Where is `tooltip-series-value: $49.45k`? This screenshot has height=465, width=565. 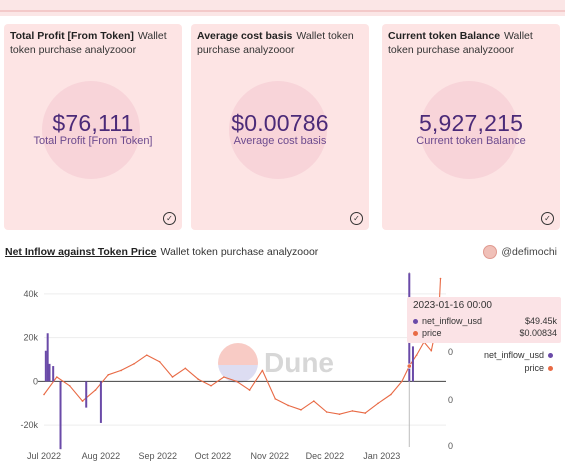 tooltip-series-value: $49.45k is located at coordinates (540, 321).